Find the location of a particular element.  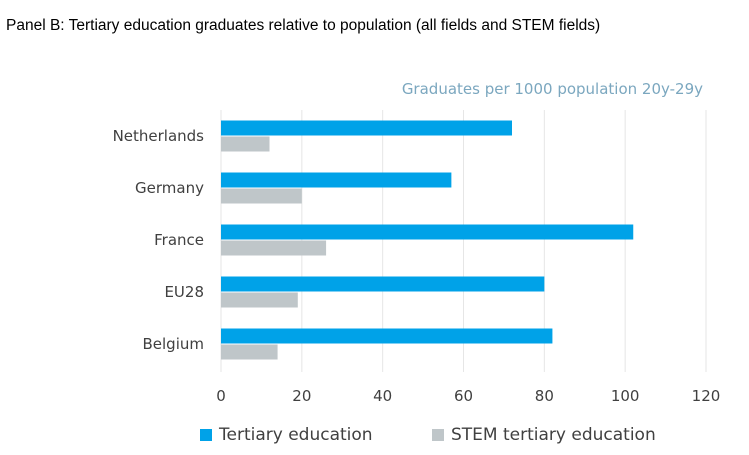

x-tick-label: 60 is located at coordinates (463, 396).